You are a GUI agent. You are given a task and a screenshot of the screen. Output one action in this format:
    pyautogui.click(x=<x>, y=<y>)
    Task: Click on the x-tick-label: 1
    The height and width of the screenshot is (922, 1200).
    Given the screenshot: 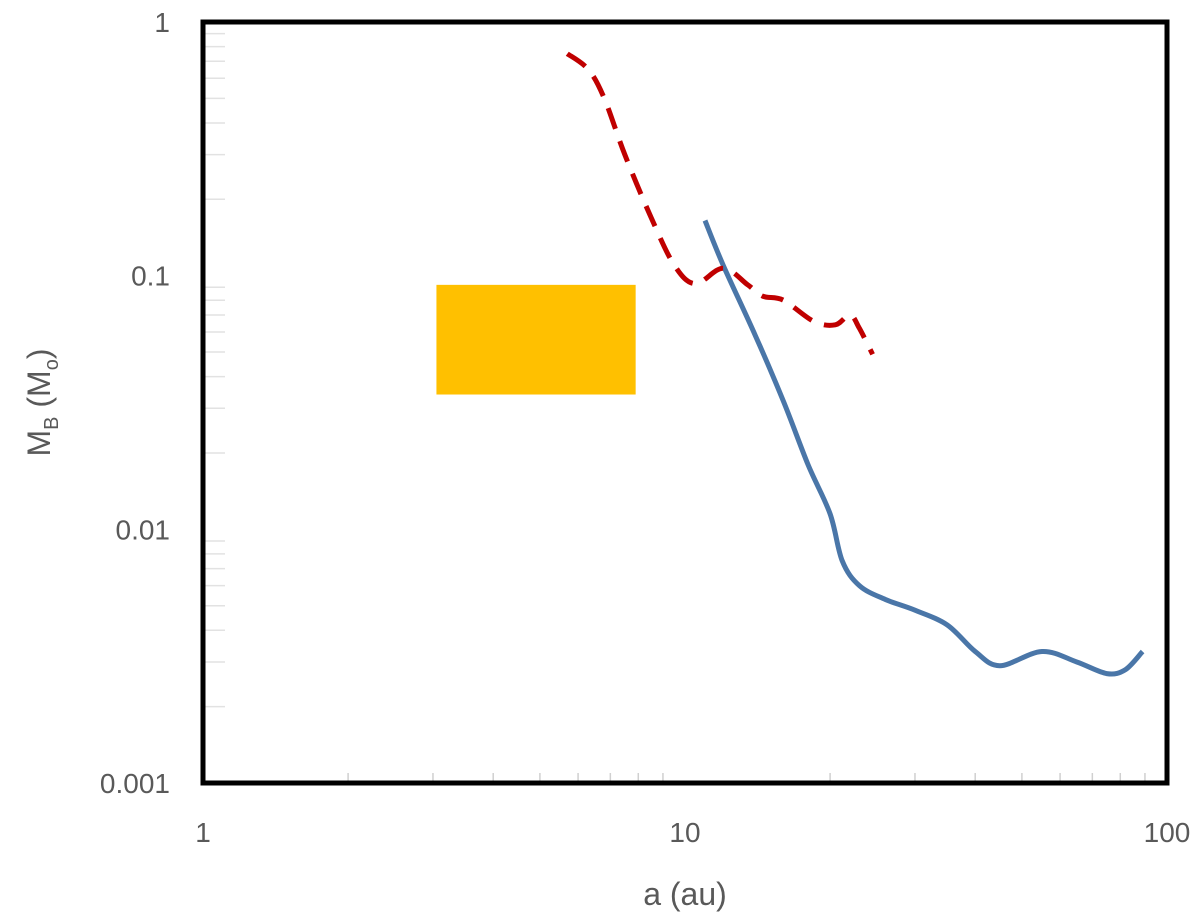 What is the action you would take?
    pyautogui.click(x=203, y=832)
    